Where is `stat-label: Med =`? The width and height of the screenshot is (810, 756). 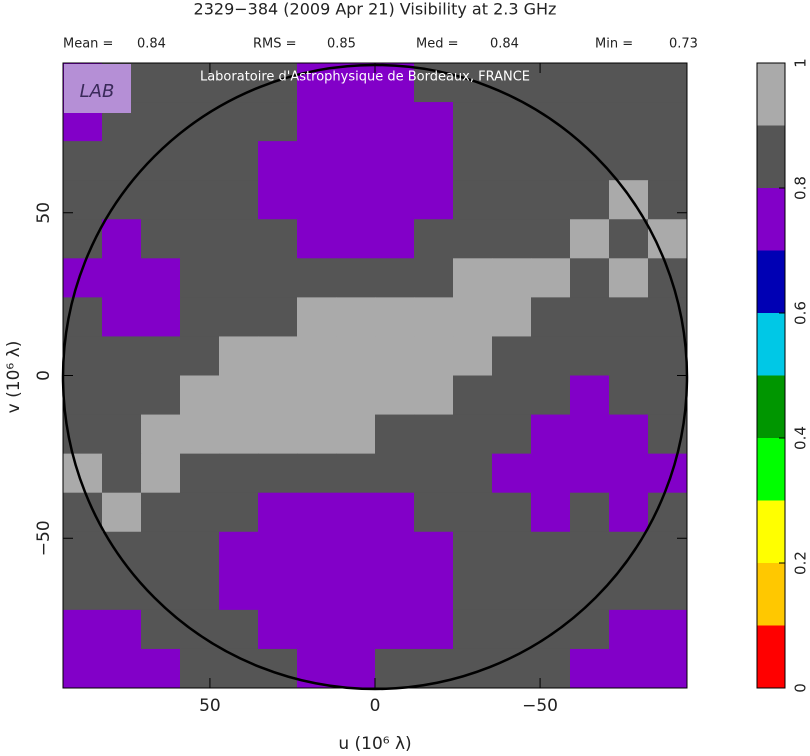
stat-label: Med = is located at coordinates (437, 44).